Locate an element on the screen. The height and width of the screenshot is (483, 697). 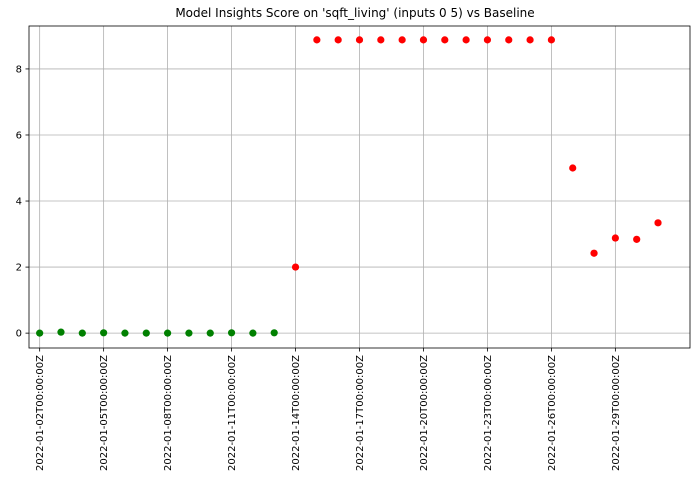
x-tick-label: 2022-01-17T00:00:00Z is located at coordinates (360, 413).